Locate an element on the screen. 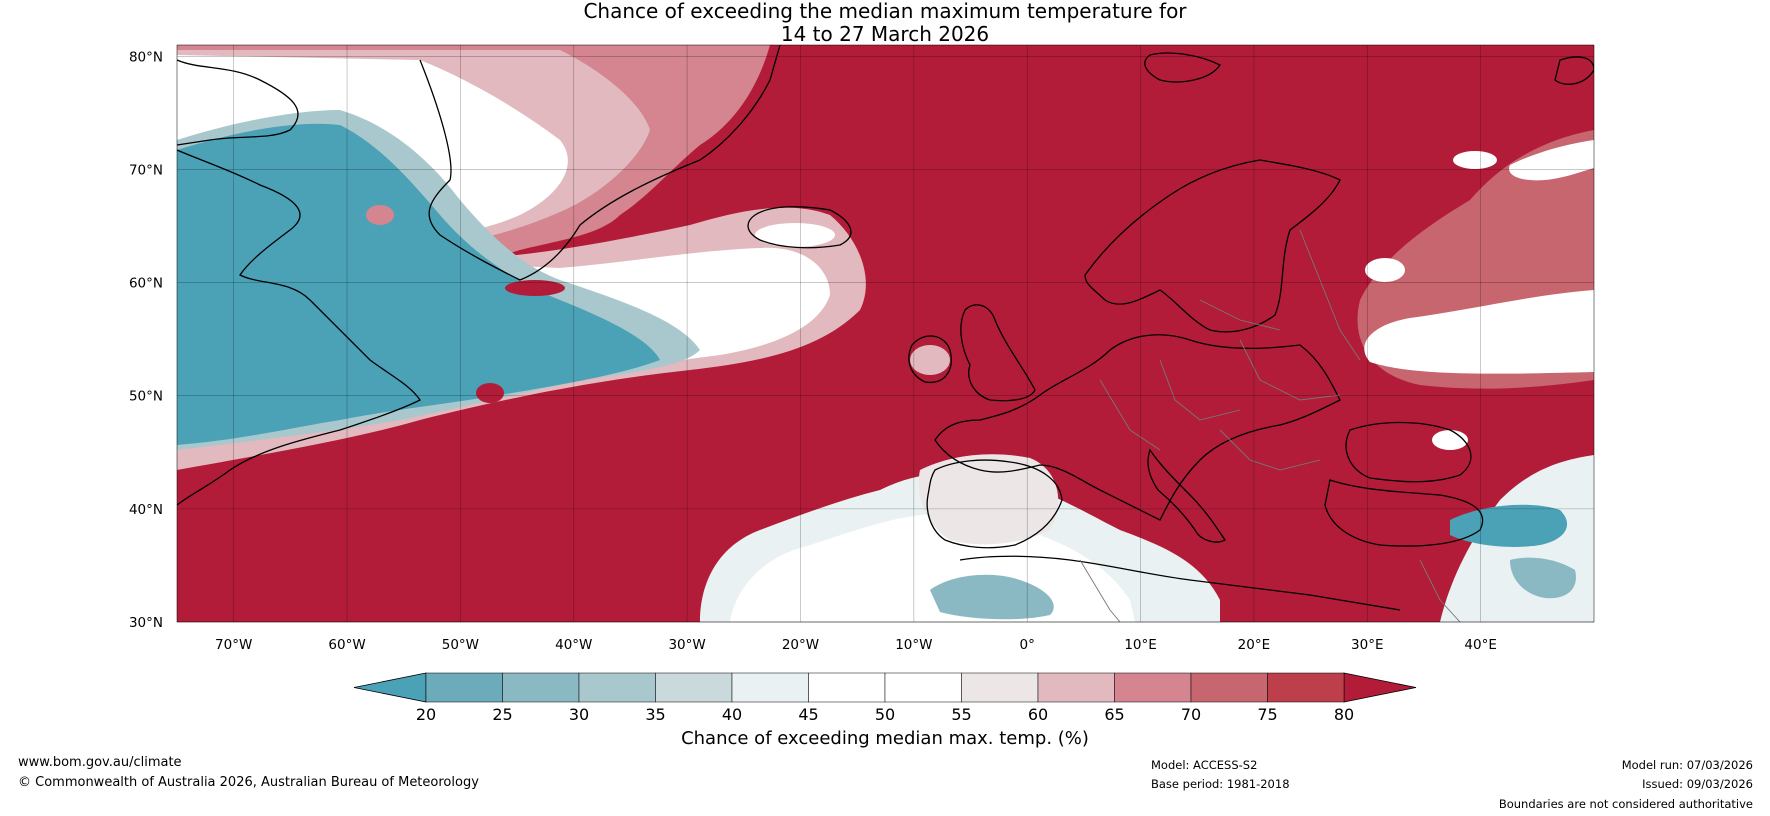 Image resolution: width=1770 pixels, height=816 pixels. iberia-coast is located at coordinates (994, 504).